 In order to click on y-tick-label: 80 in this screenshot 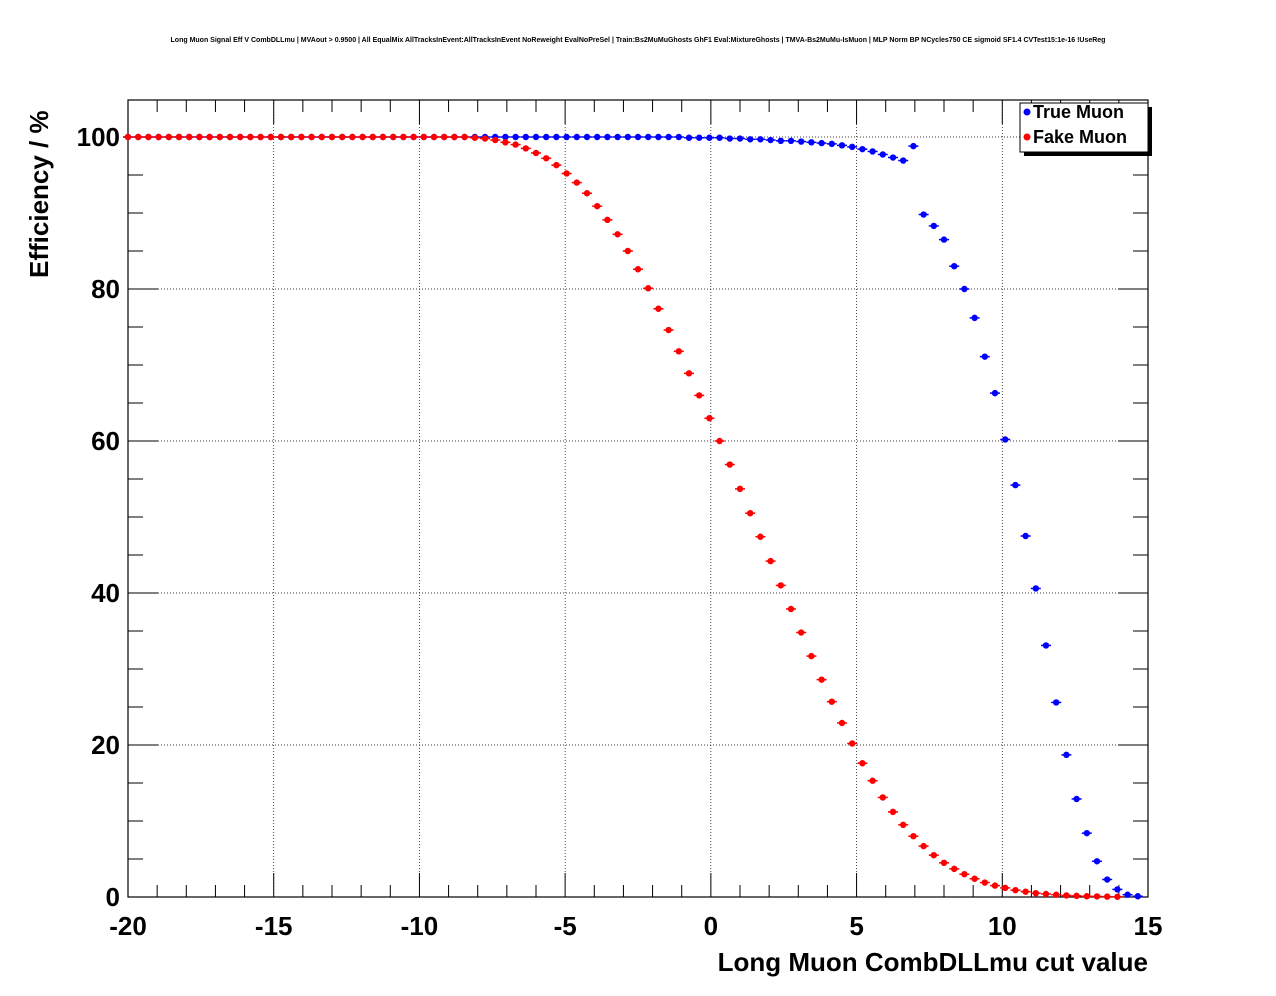, I will do `click(105, 289)`.